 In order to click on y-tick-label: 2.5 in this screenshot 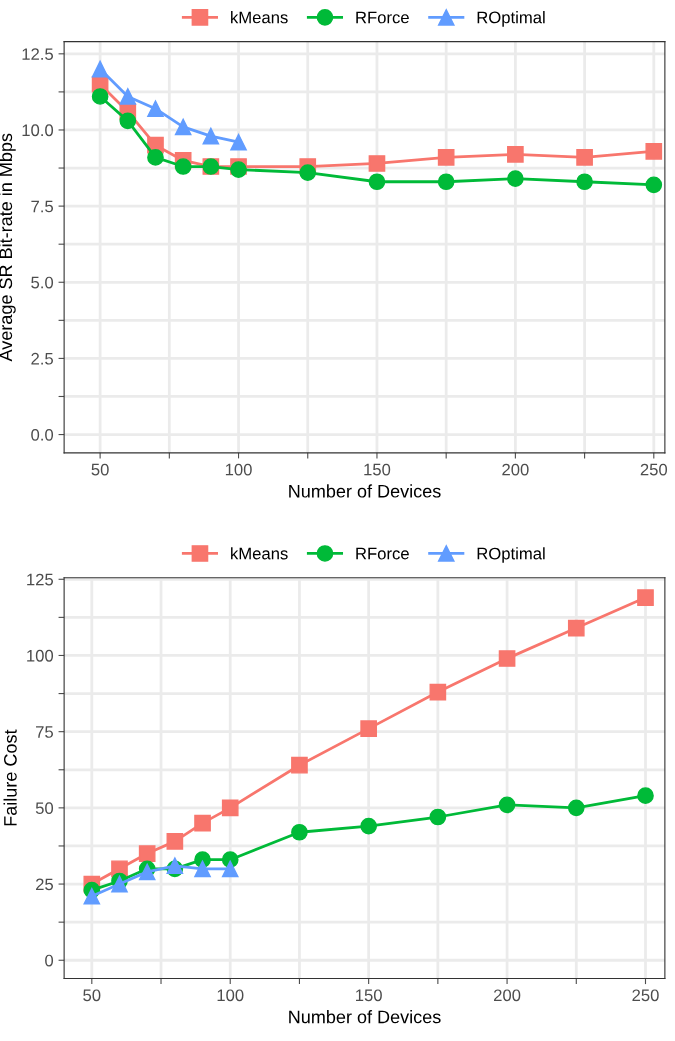, I will do `click(42, 358)`.